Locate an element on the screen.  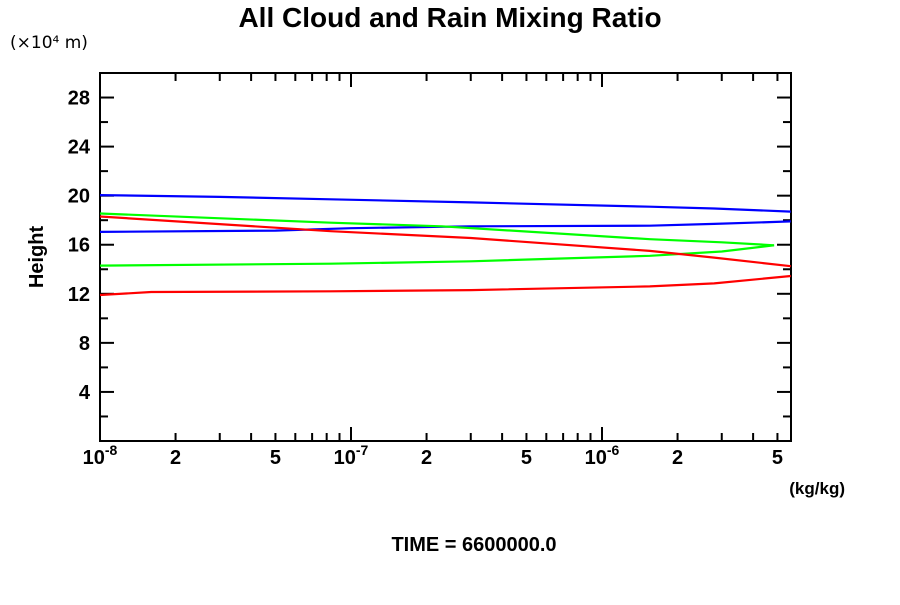
y-tick-label: 24 is located at coordinates (79, 148).